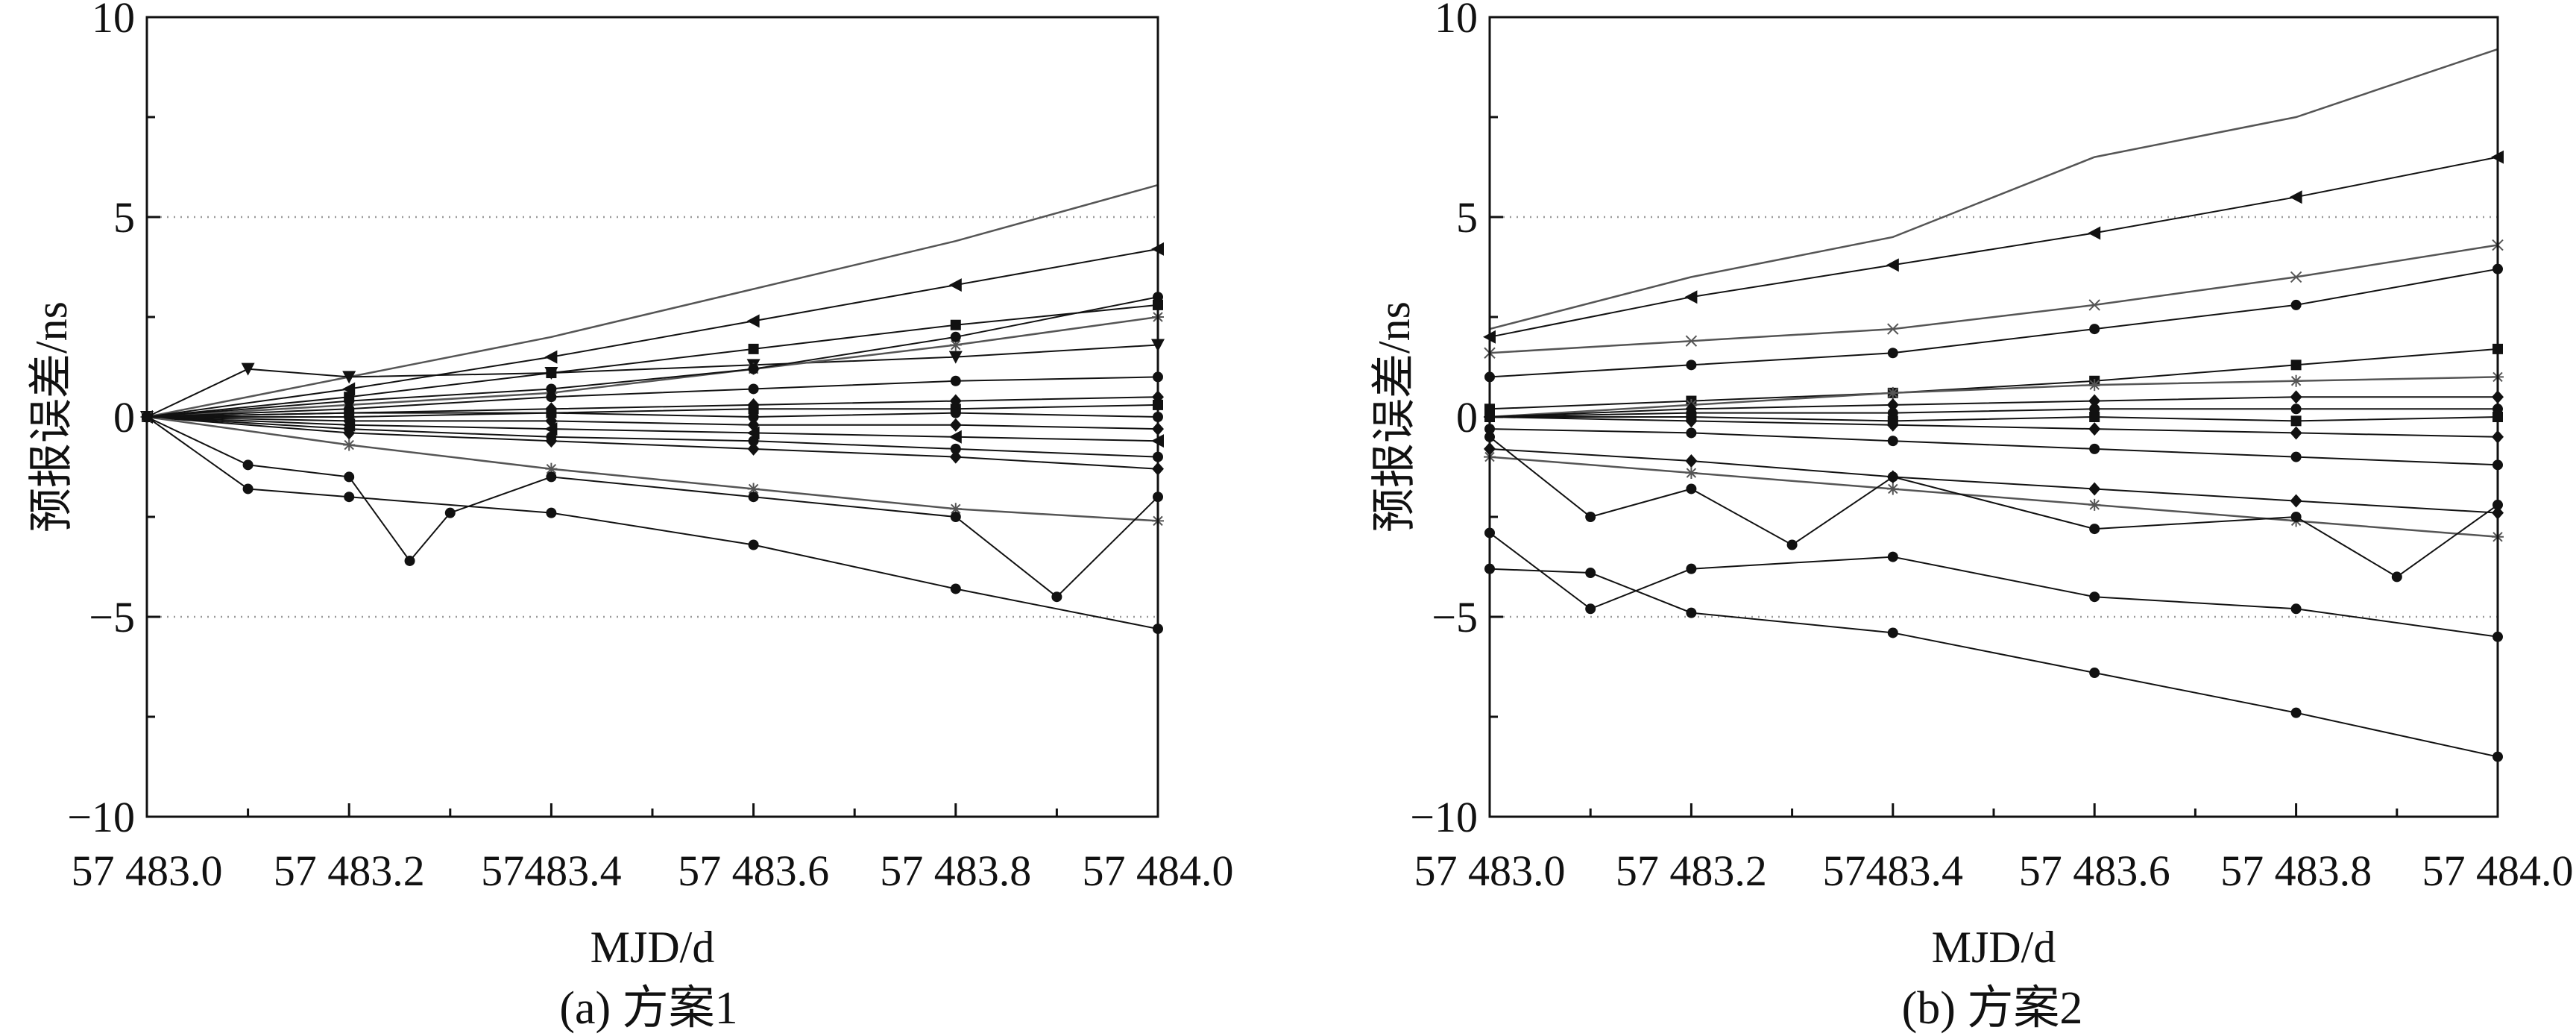  Describe the element at coordinates (1394, 417) in the screenshot. I see `y-axis-label: 预报误差/ns` at that location.